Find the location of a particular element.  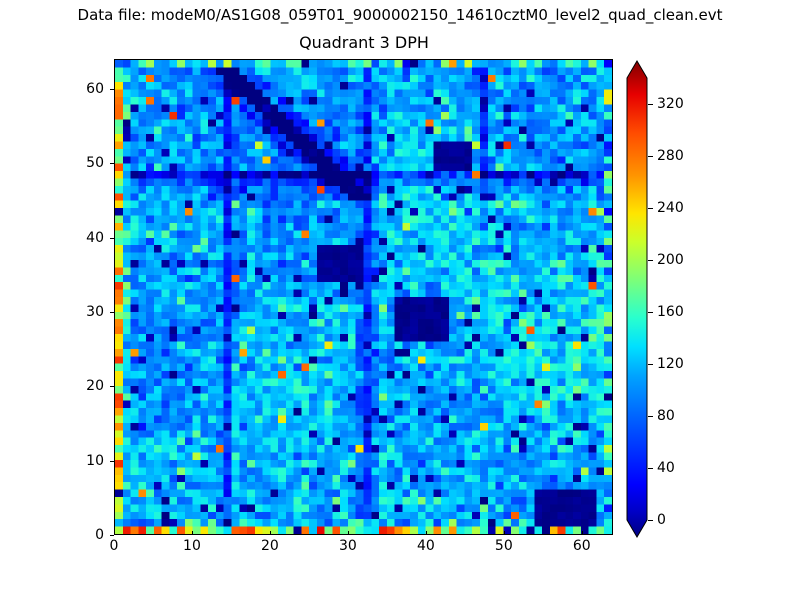

x-tick-label: 10 is located at coordinates (192, 546).